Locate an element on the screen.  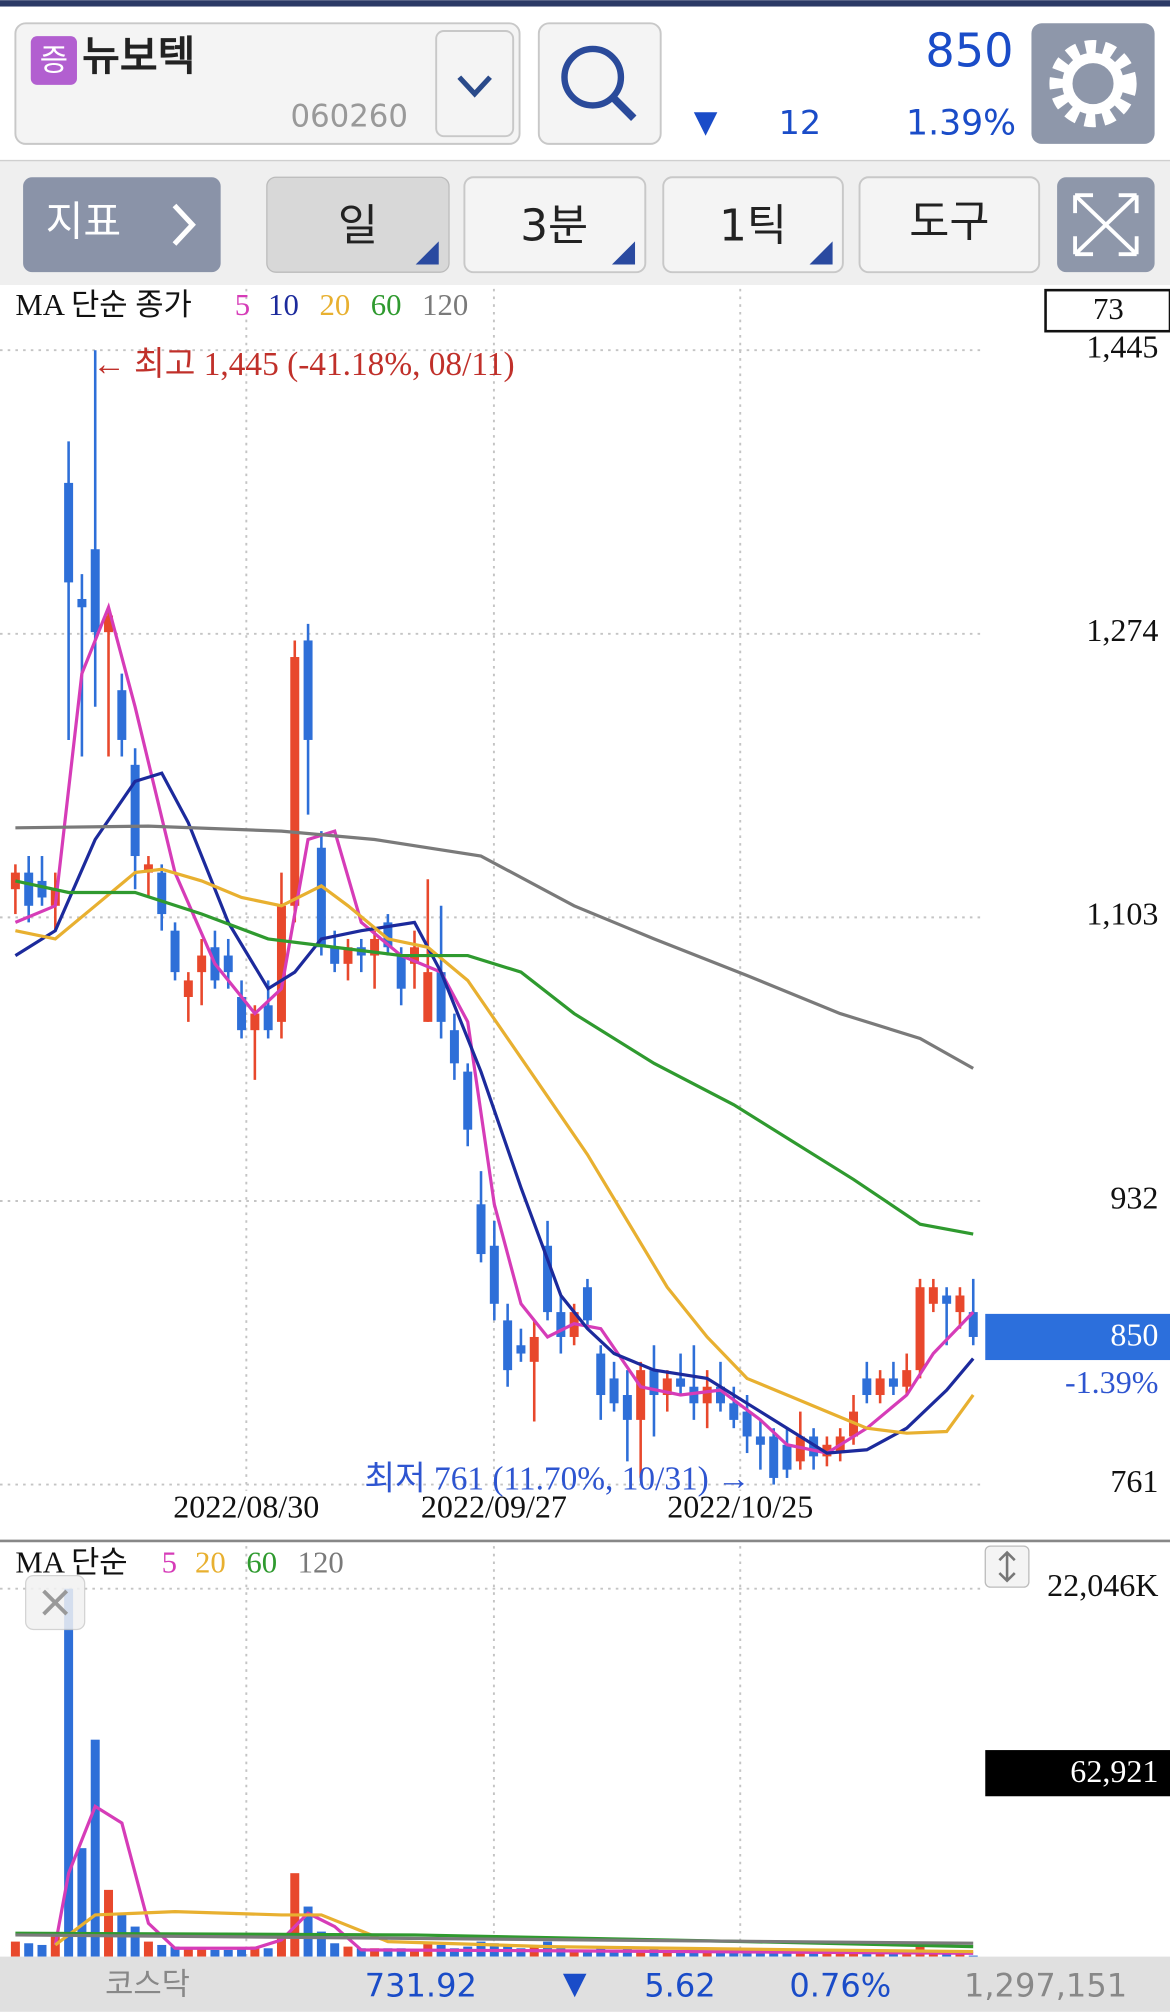
tools-label: 도구 is located at coordinates (949, 223).